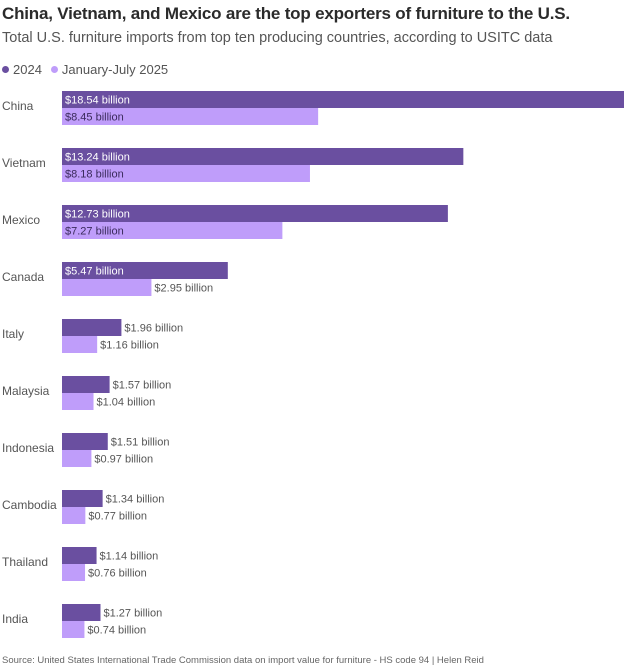 This screenshot has width=624, height=671. I want to click on data-label-india-series-0: $1.27 billion, so click(132, 614).